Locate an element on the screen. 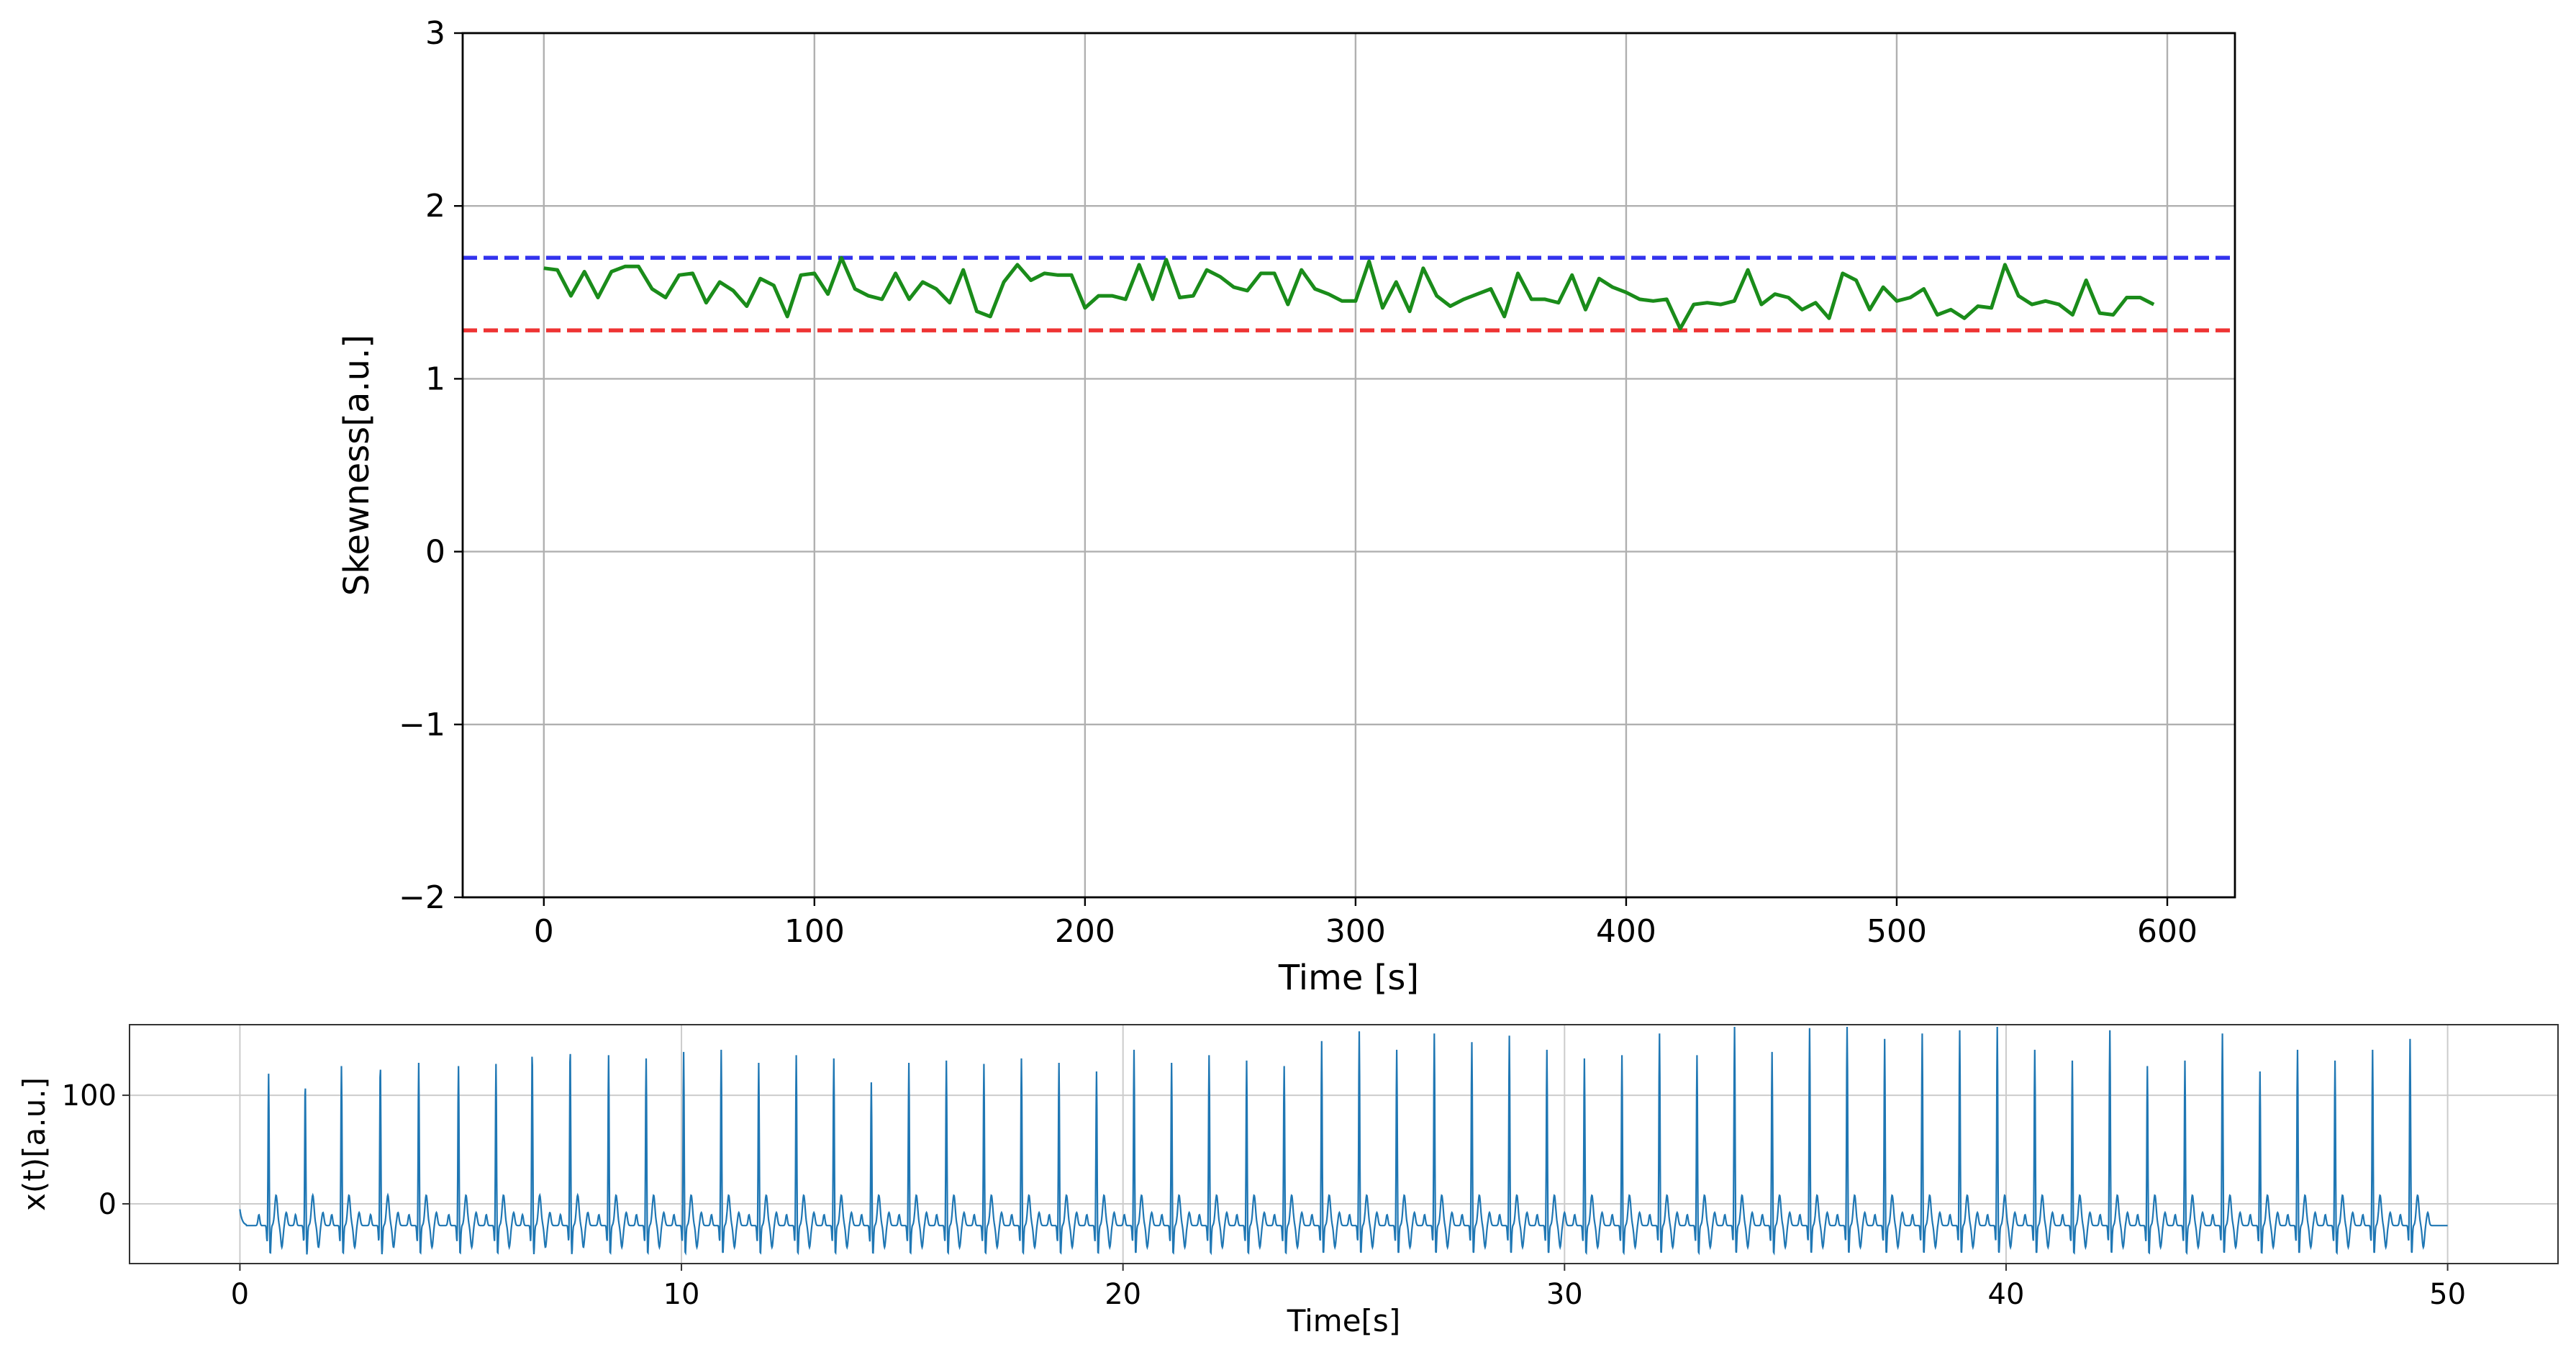 The height and width of the screenshot is (1360, 2576). y-axis-label: Skewness[a.u.] is located at coordinates (357, 465).